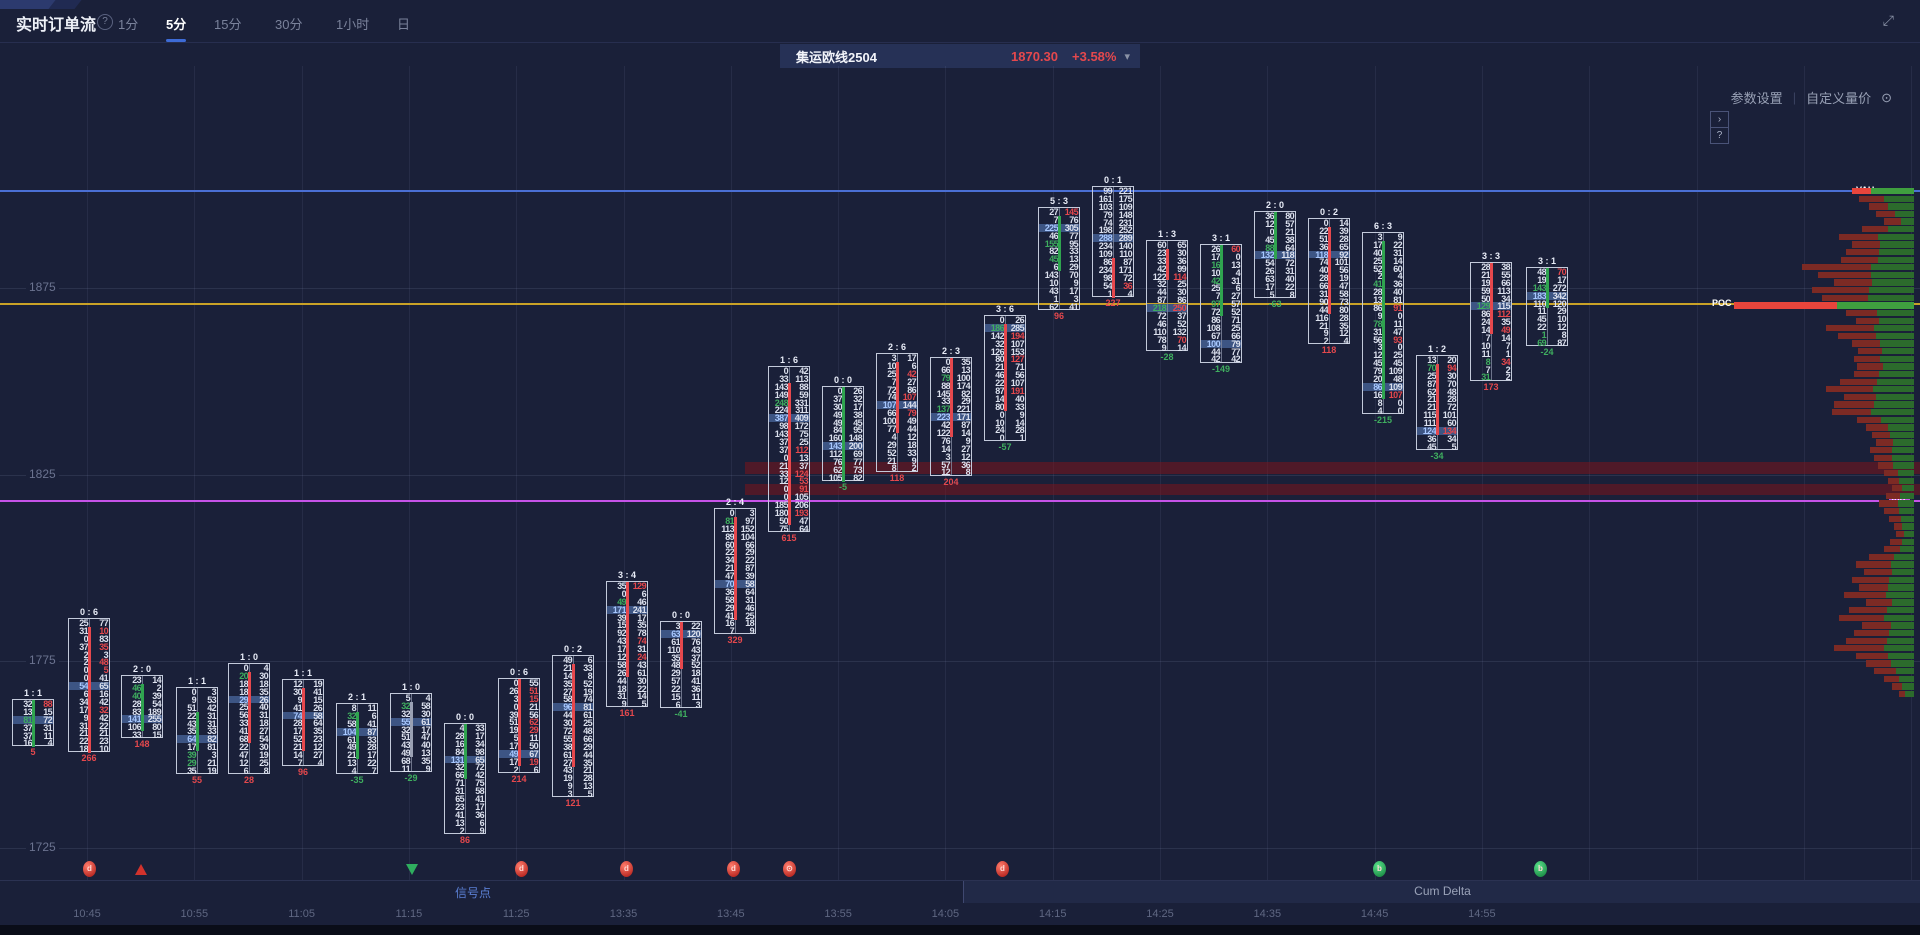 The image size is (1920, 935). What do you see at coordinates (519, 706) in the screenshot?
I see `footprint-row: 0 21` at bounding box center [519, 706].